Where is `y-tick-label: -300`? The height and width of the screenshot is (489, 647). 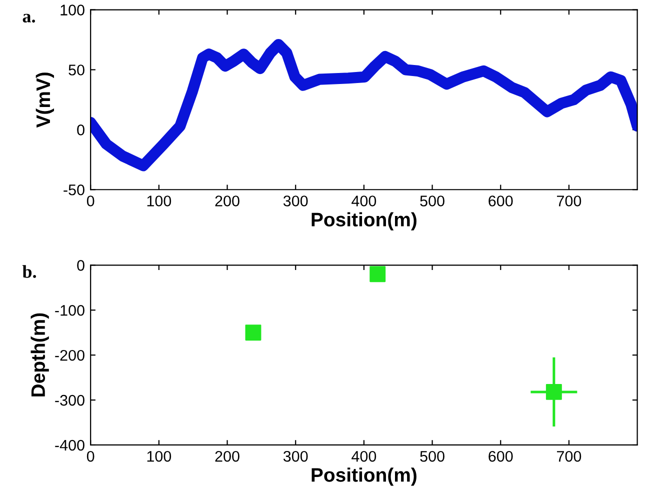
y-tick-label: -300 is located at coordinates (69, 400).